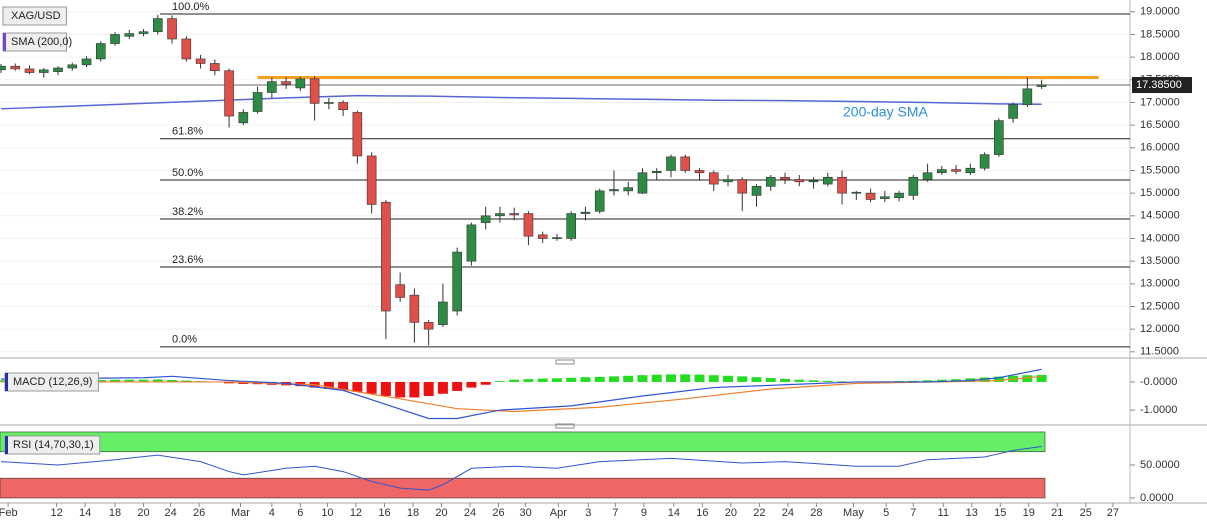 The height and width of the screenshot is (526, 1207). What do you see at coordinates (52, 382) in the screenshot?
I see `panel-title: MACD (12,26,9)` at bounding box center [52, 382].